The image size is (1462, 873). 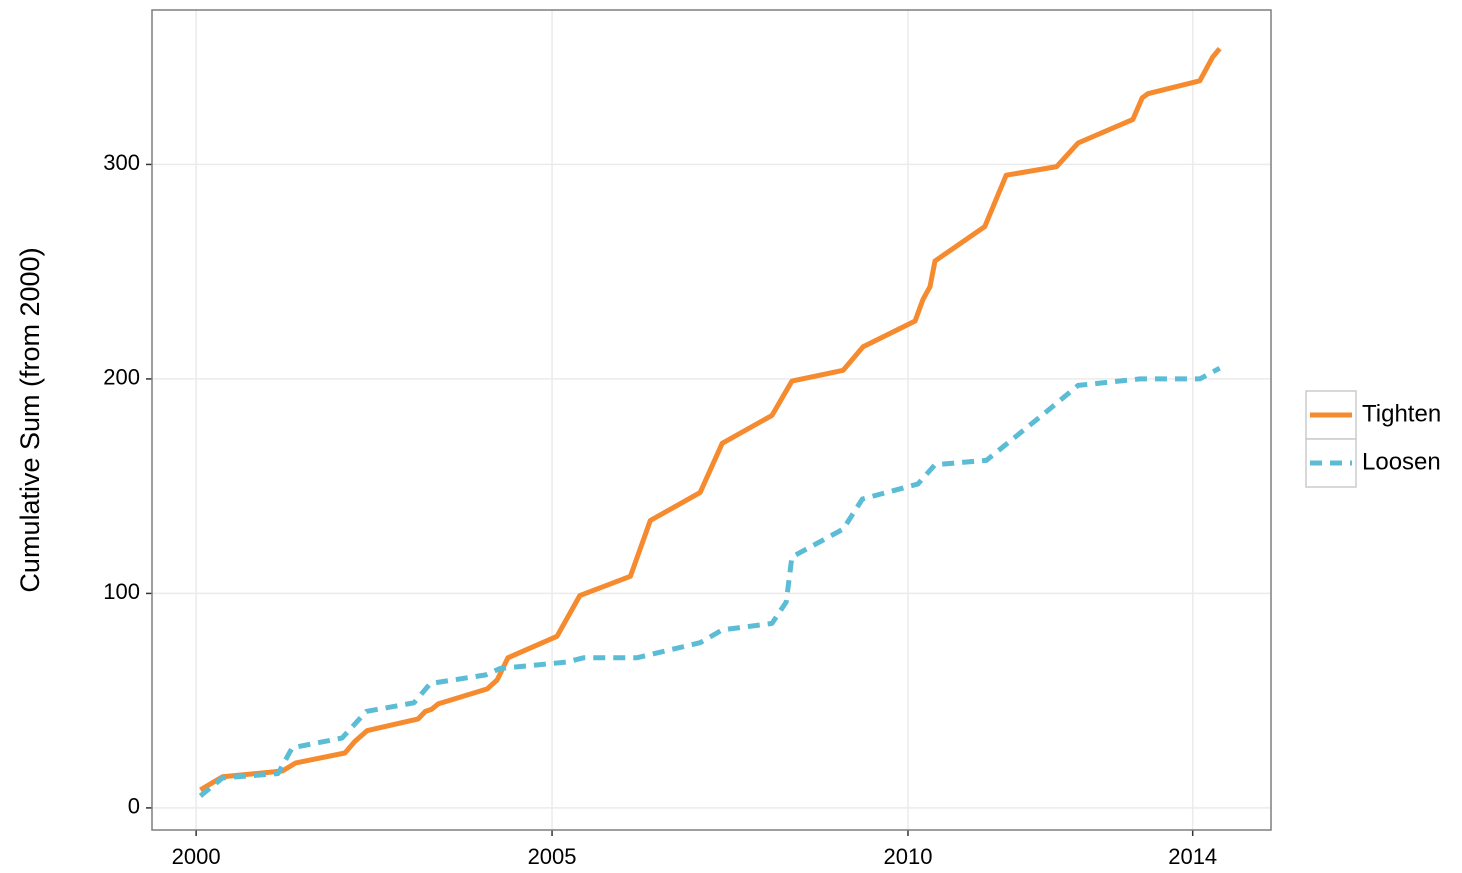 What do you see at coordinates (121, 162) in the screenshot?
I see `y-tick-label: 300` at bounding box center [121, 162].